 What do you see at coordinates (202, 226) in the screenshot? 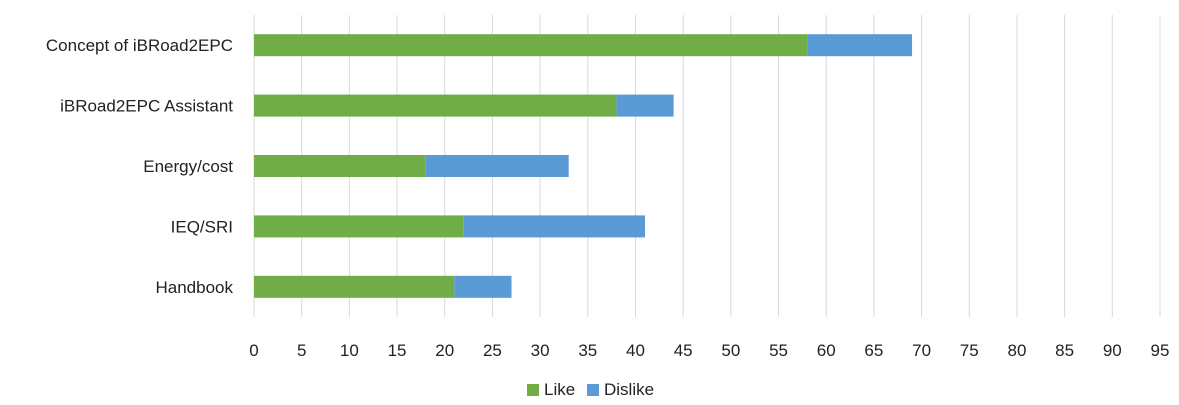
I see `category-label: IEQ/SRI` at bounding box center [202, 226].